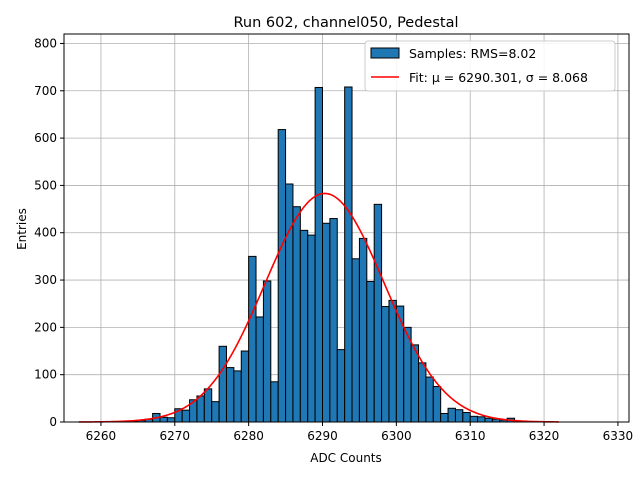 The image size is (640, 484). I want to click on x-tick-label: 6280, so click(248, 436).